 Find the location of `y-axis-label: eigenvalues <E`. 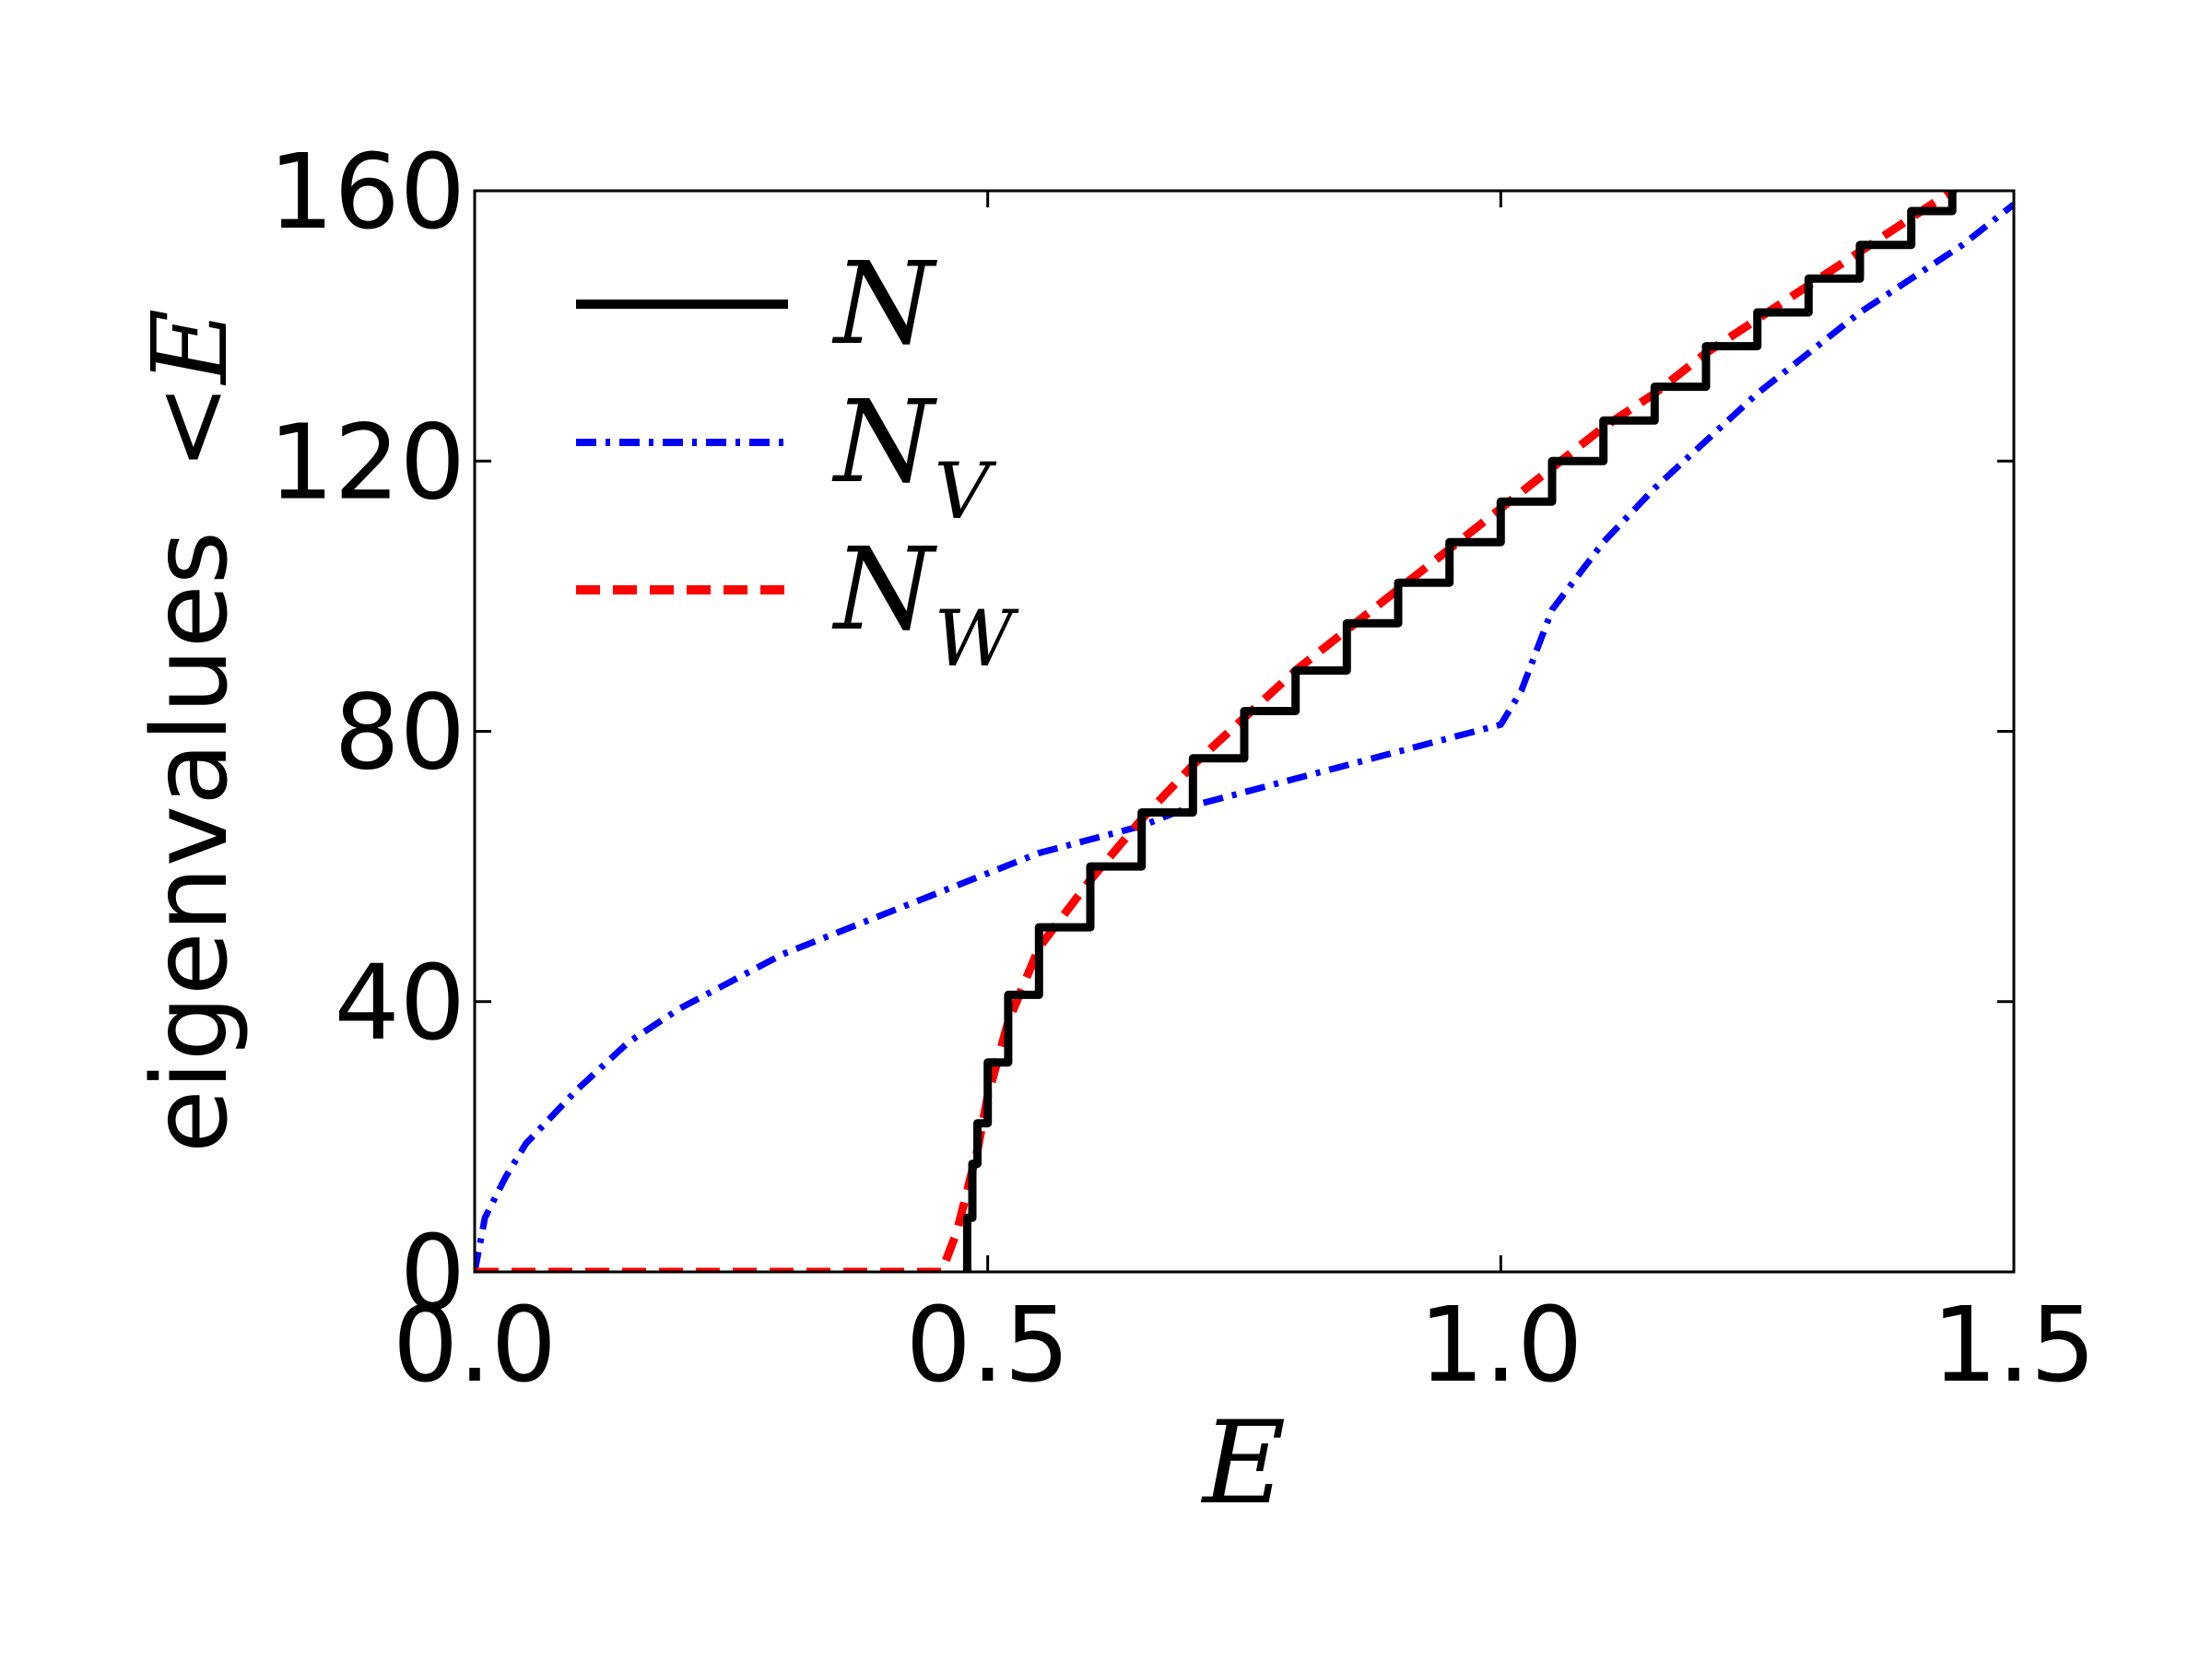

y-axis-label: eigenvalues <E is located at coordinates (191, 731).